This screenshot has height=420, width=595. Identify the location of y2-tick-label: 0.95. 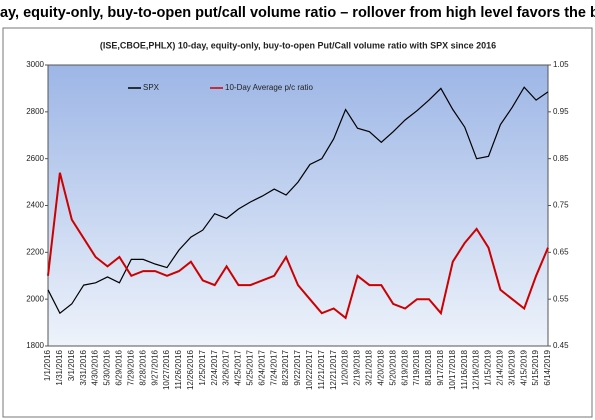
(561, 111).